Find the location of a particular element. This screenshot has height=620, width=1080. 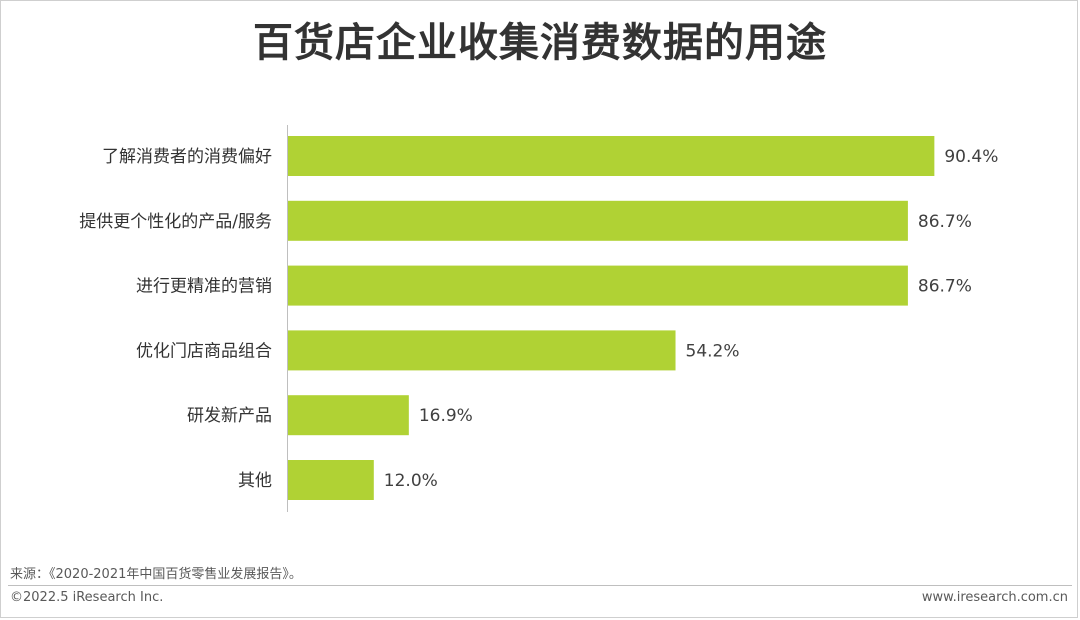

value-label-4: 16.9% is located at coordinates (446, 416).